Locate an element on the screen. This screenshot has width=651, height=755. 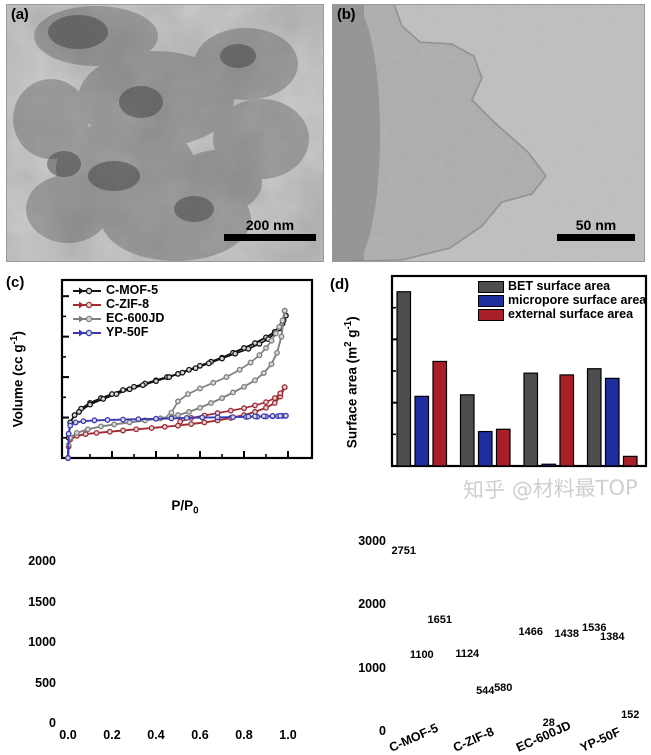
legend-item-external-surface-area: external surface area is located at coordinates (562, 314).